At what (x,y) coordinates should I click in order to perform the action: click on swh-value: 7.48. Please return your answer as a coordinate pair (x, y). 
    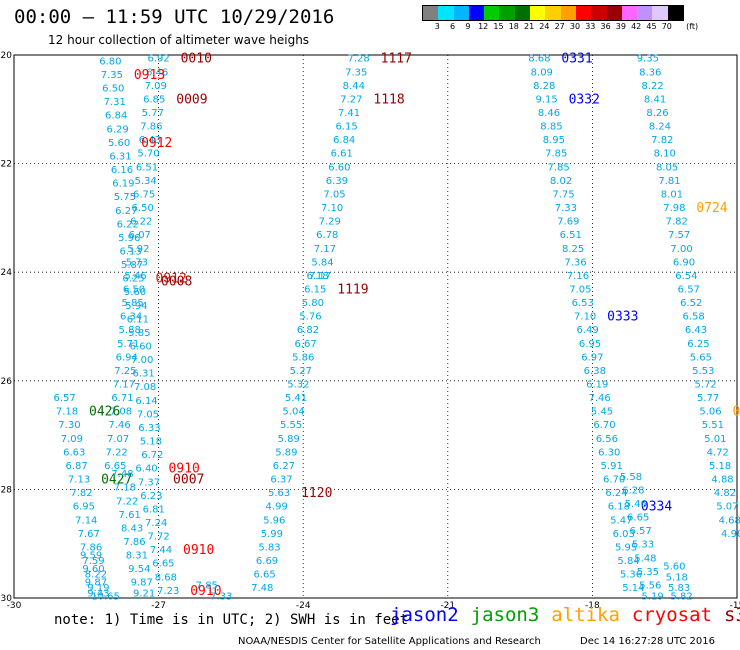
    Looking at the image, I should click on (262, 588).